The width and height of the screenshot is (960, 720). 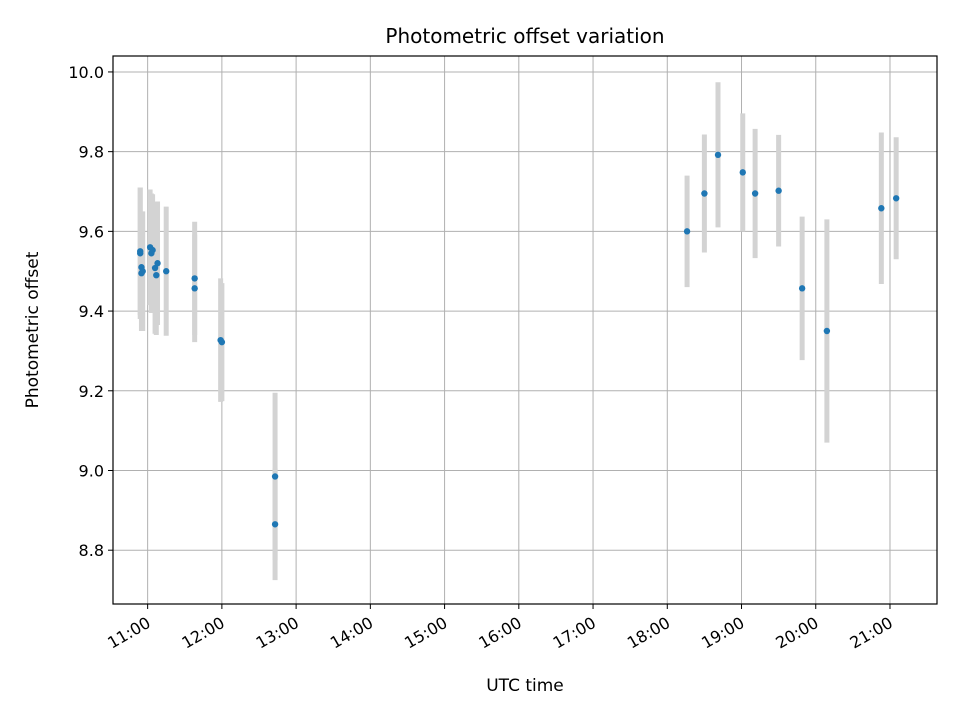 What do you see at coordinates (91, 391) in the screenshot?
I see `y-tick-label: 9.2` at bounding box center [91, 391].